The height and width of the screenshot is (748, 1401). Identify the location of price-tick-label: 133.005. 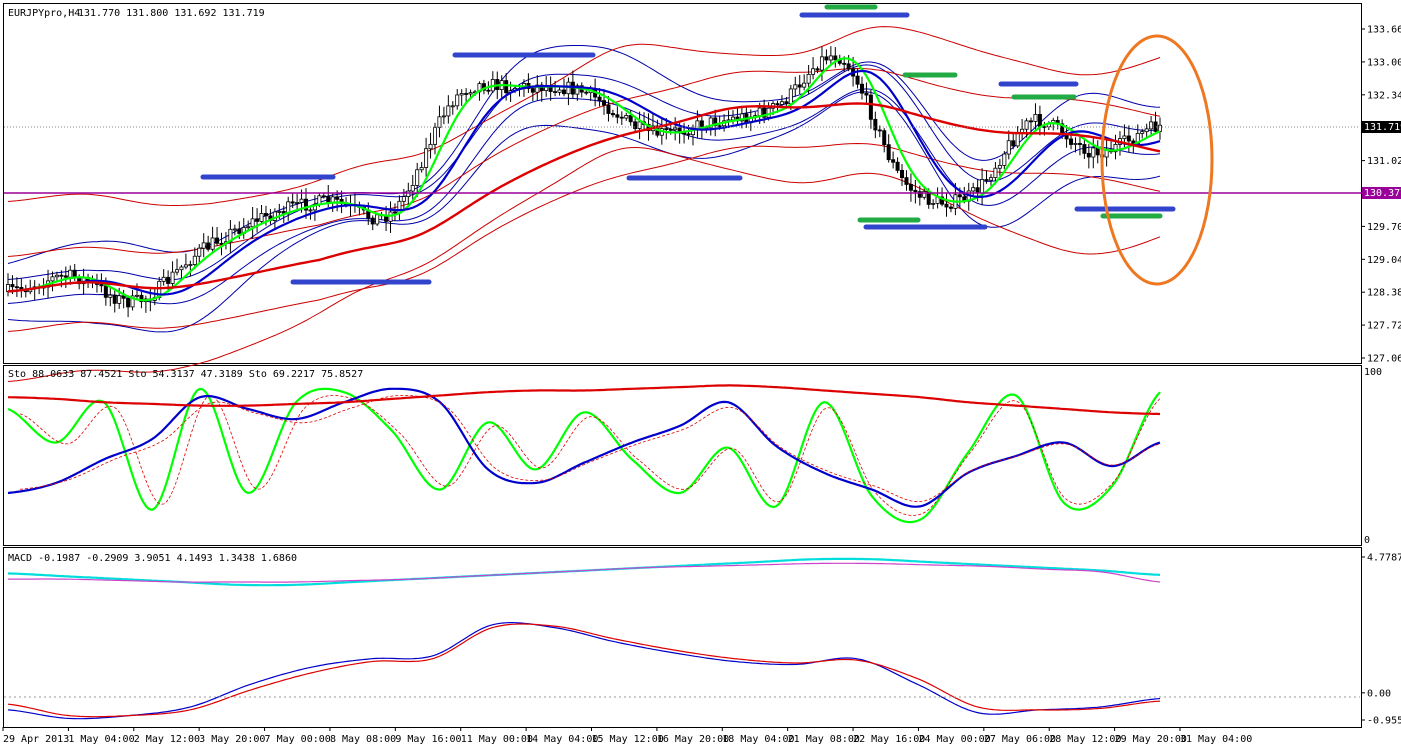
(1384, 62).